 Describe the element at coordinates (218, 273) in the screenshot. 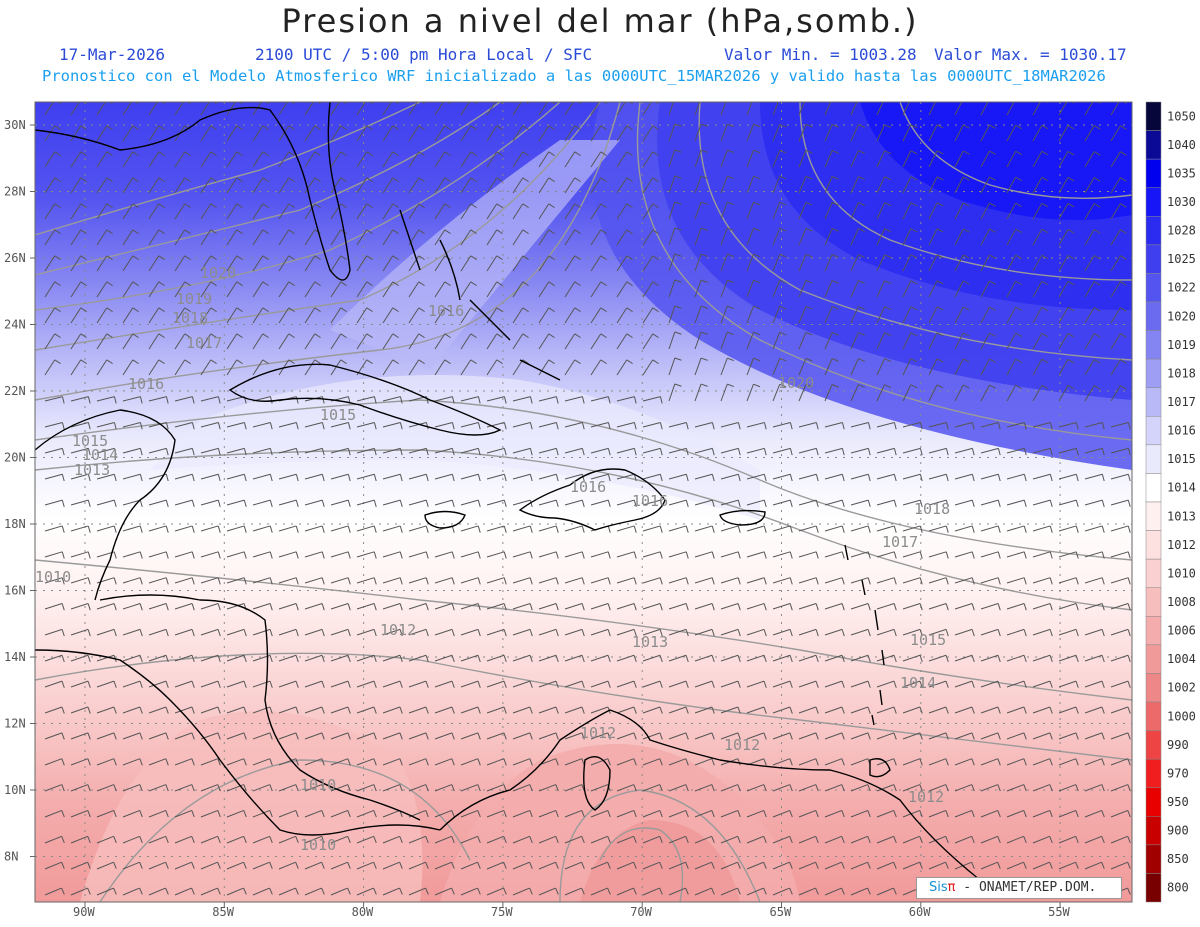

I see `contour-label: 1020` at that location.